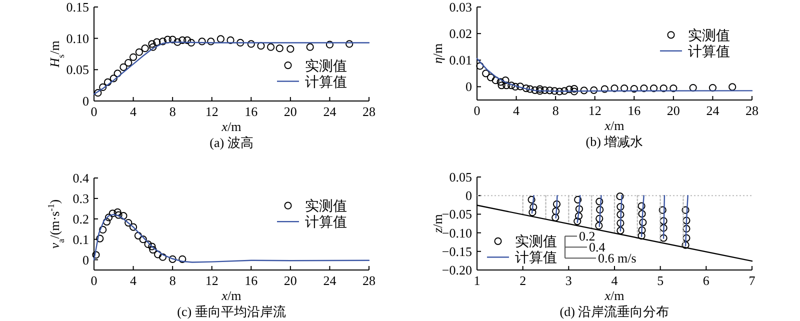 The width and height of the screenshot is (800, 321). What do you see at coordinates (568, 280) in the screenshot?
I see `x-tick-label: 3` at bounding box center [568, 280].